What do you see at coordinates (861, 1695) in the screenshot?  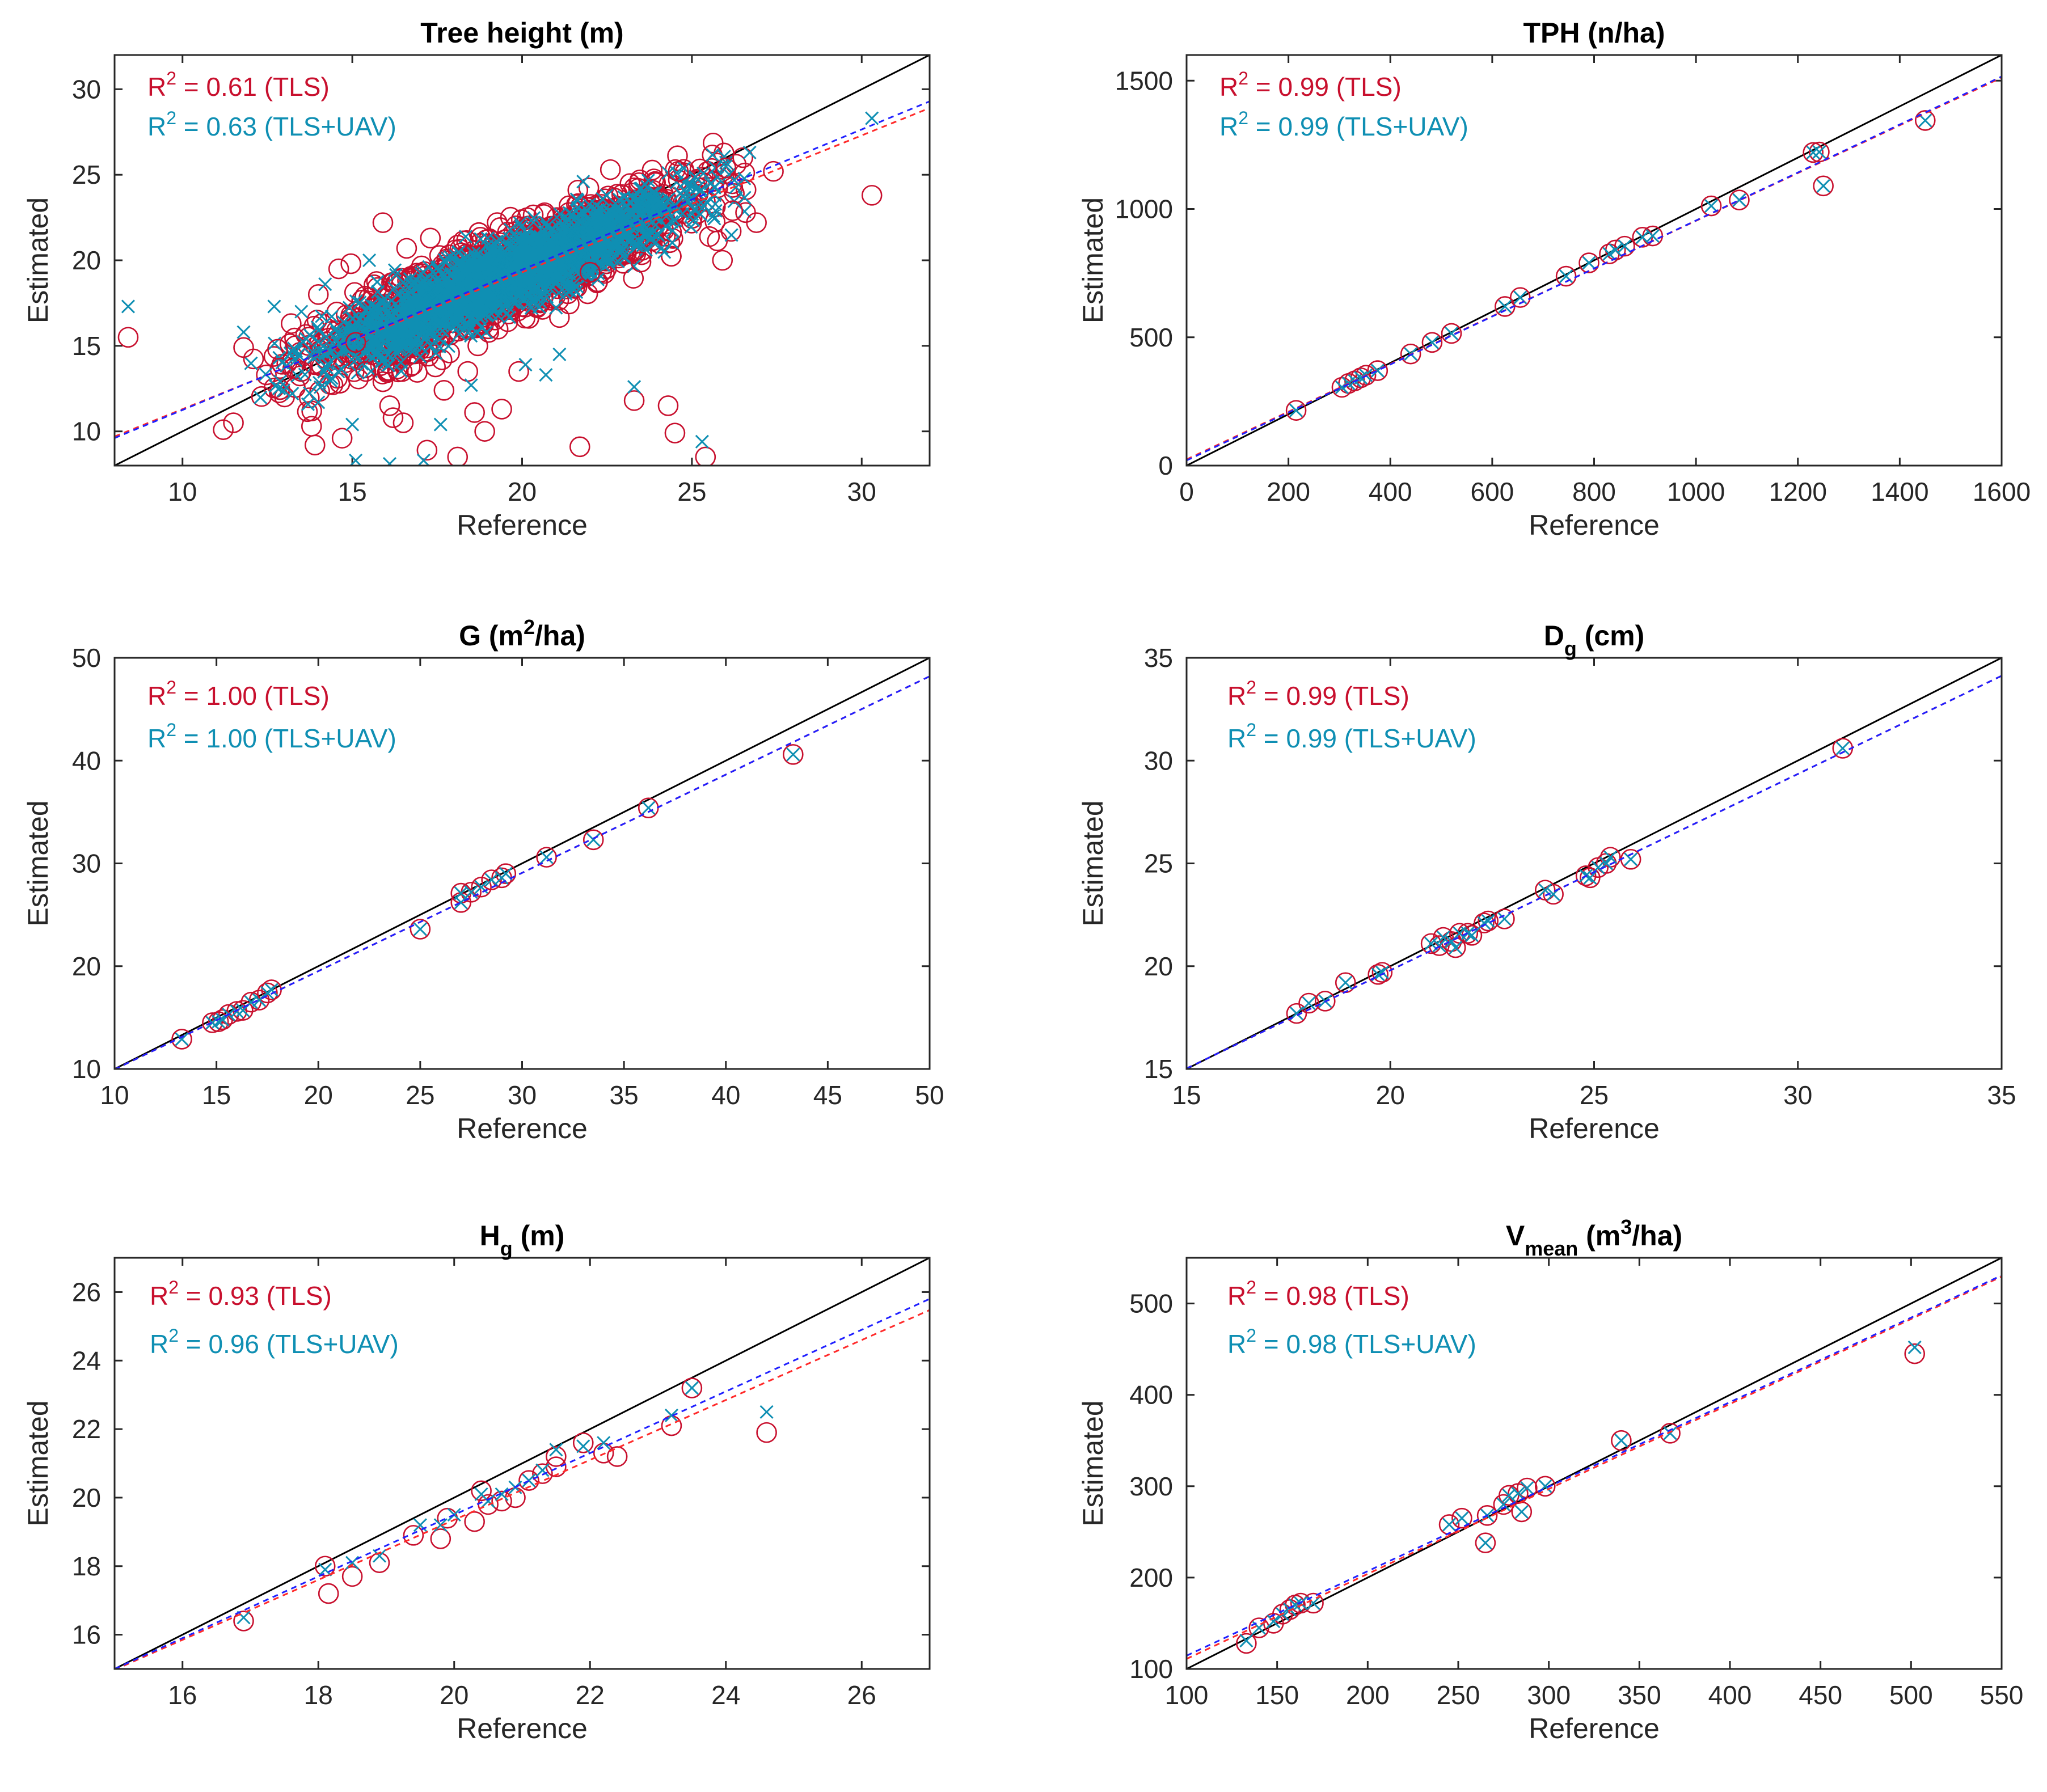 I see `x-tick-label: 26` at bounding box center [861, 1695].